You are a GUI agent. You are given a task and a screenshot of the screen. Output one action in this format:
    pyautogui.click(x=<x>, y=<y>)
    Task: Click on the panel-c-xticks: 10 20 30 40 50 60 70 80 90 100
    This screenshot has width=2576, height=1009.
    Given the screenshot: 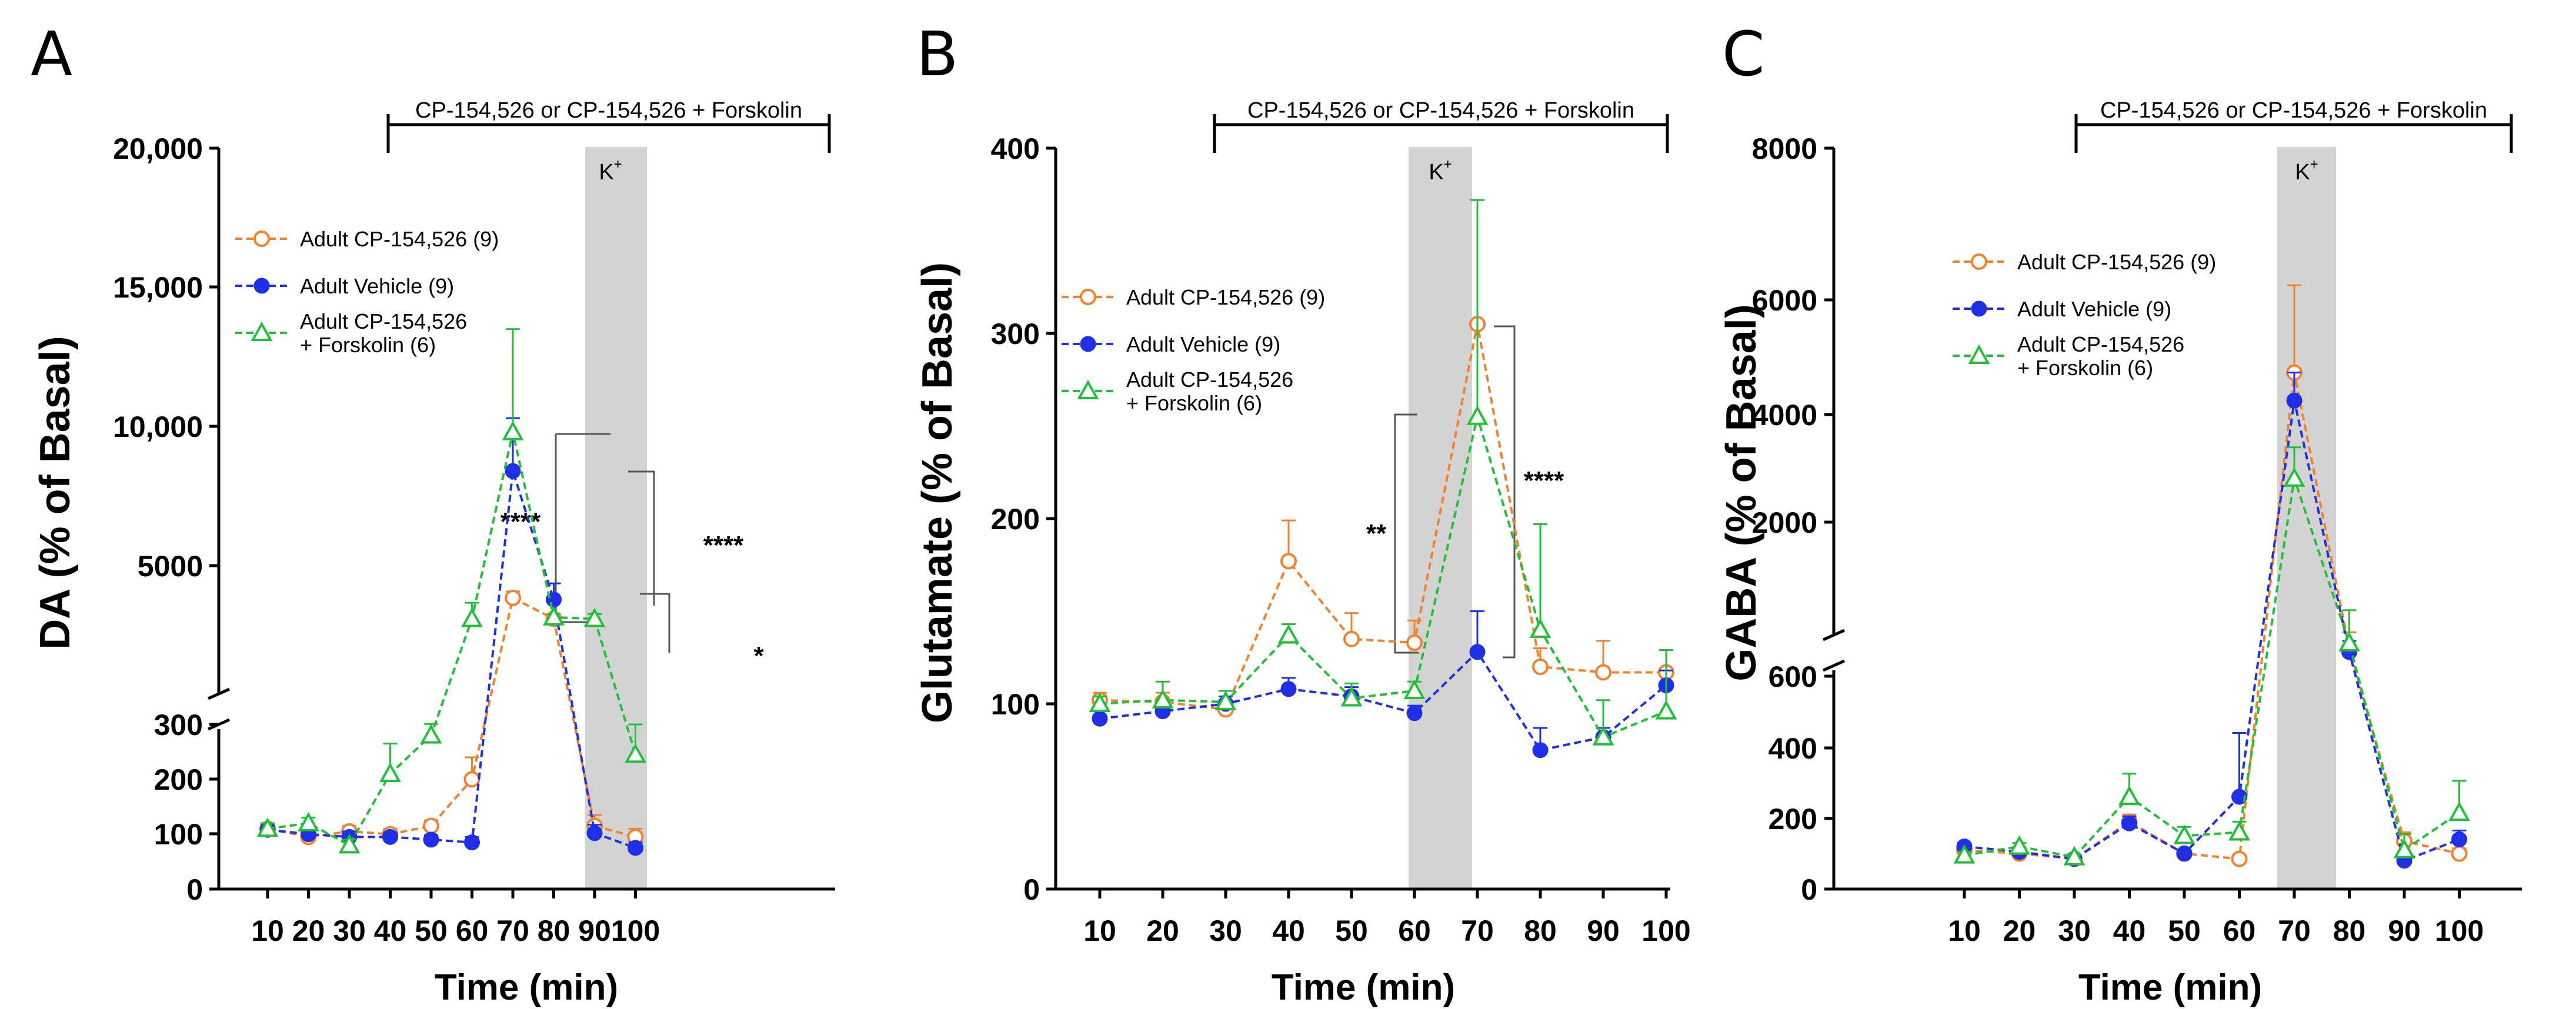 What is the action you would take?
    pyautogui.click(x=2216, y=918)
    